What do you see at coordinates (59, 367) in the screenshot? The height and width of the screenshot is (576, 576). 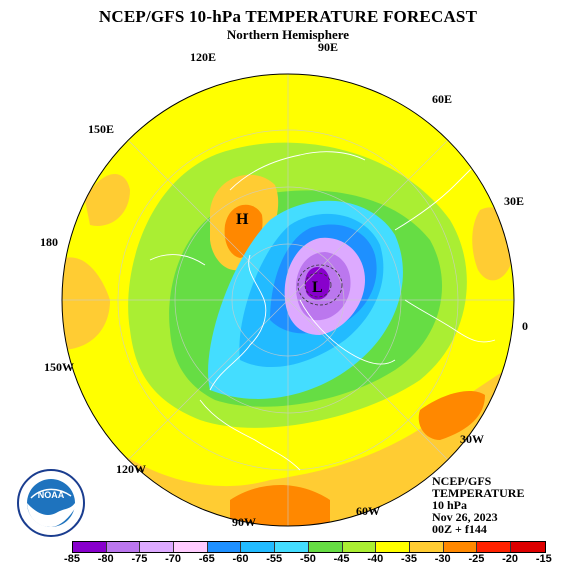 I see `lon-label-150w: 150W` at bounding box center [59, 367].